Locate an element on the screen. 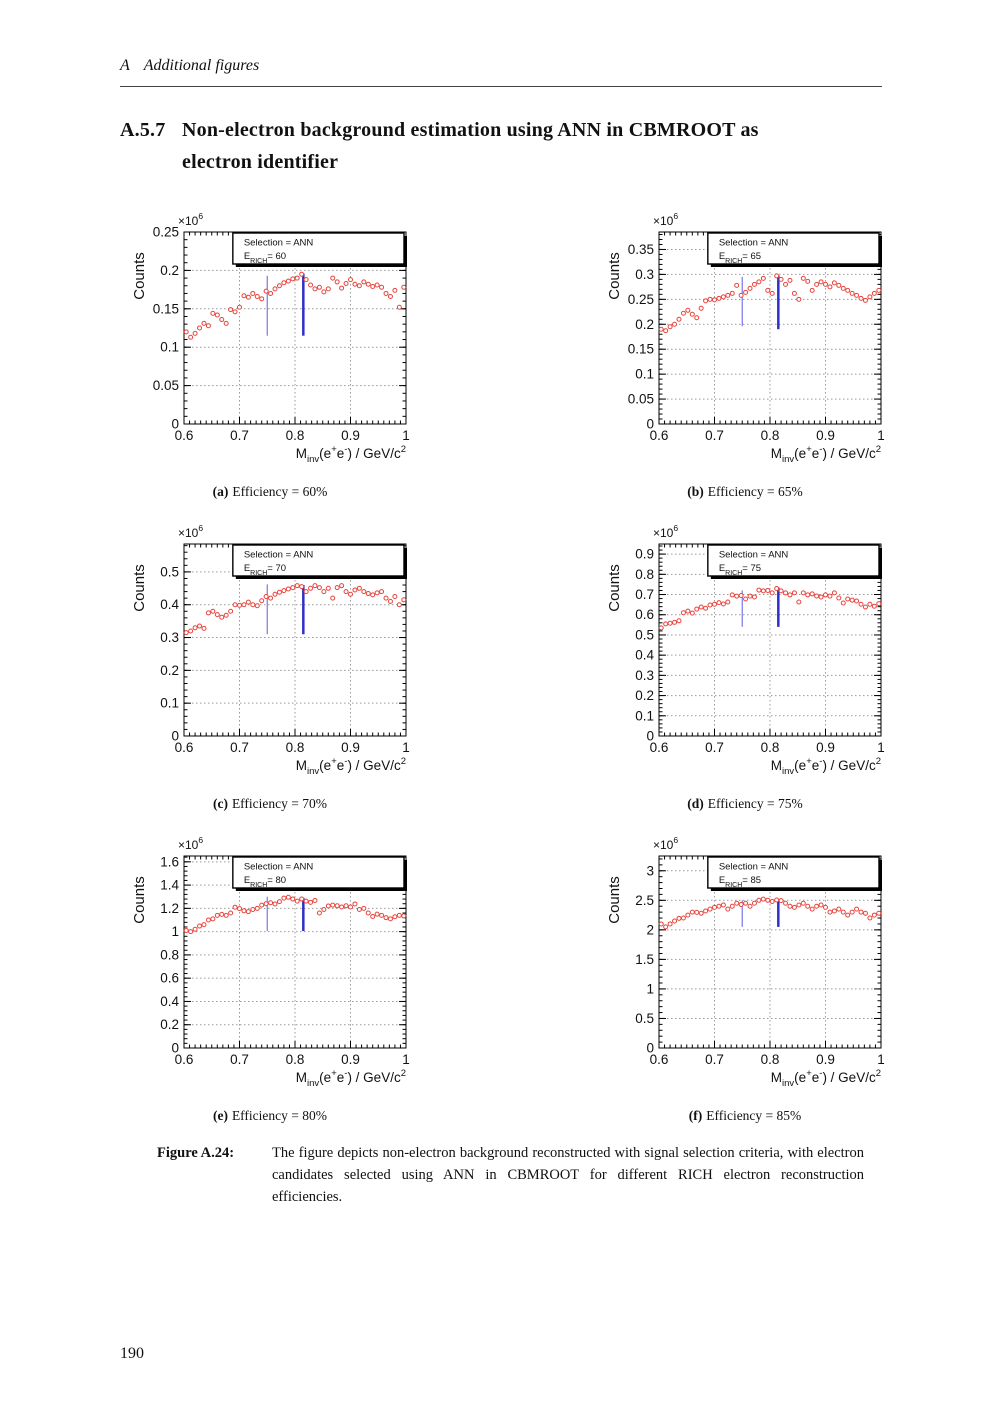 This screenshot has height=1414, width=1000. tick-labels: 0.6 0.7 0.8 0.9 1 0 0.1 0.2 0.3 0.4 0.5 is located at coordinates (285, 659).